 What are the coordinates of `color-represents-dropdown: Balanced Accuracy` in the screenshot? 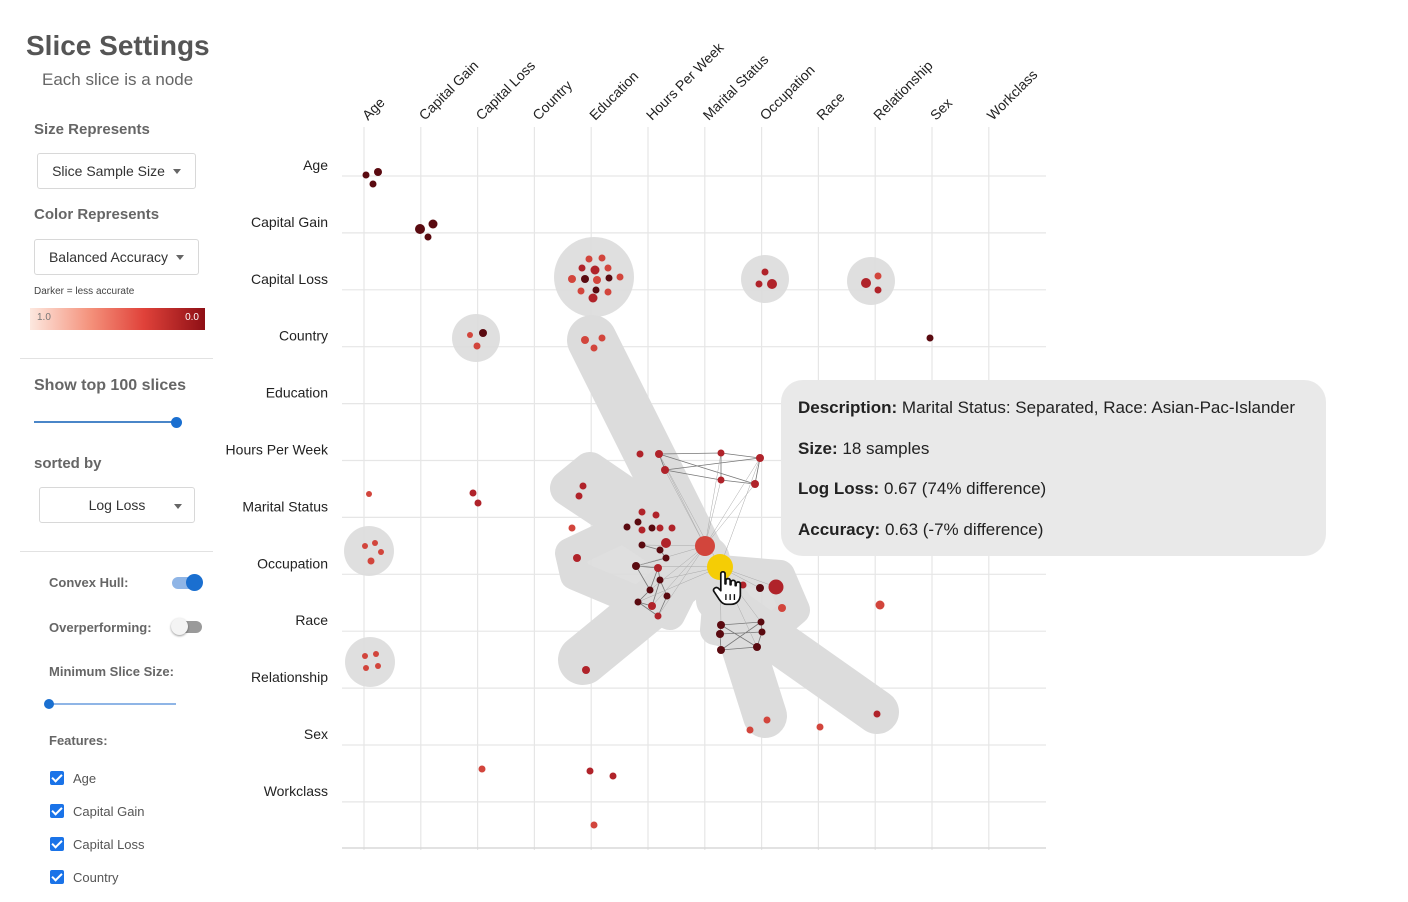 It's located at (116, 257).